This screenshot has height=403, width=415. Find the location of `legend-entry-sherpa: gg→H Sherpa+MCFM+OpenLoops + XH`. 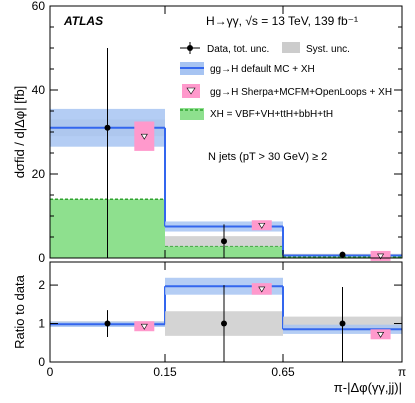

legend-entry-sherpa: gg→H Sherpa+MCFM+OpenLoops + XH is located at coordinates (287, 91).